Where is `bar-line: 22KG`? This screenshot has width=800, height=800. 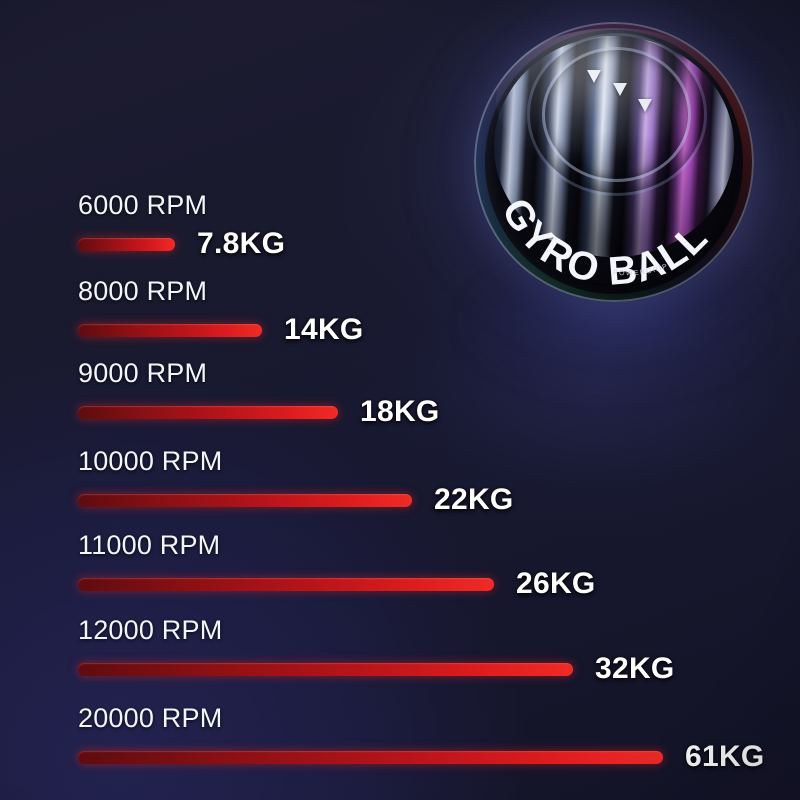 bar-line: 22KG is located at coordinates (296, 500).